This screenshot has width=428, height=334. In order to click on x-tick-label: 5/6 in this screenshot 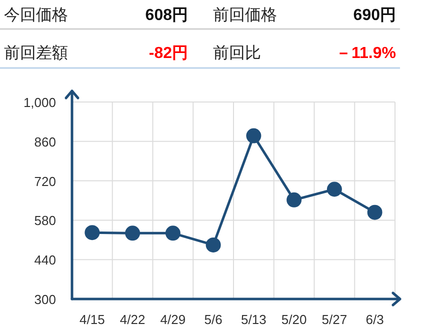, I will do `click(213, 319)`.